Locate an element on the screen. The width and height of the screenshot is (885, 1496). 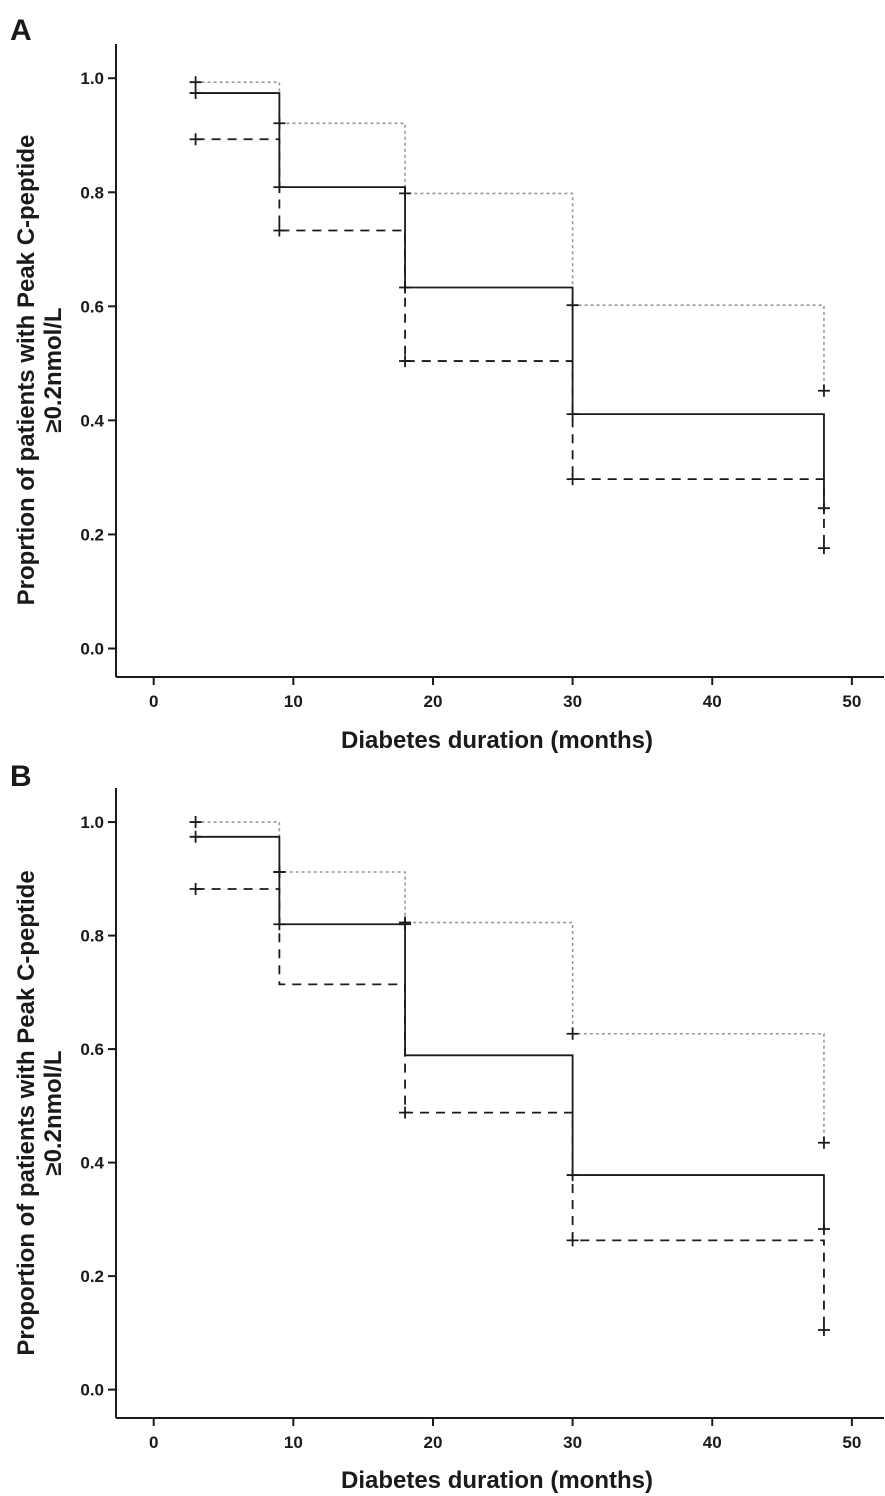
panel-a-y-axis-label-line2: ≥0.2nmol/L is located at coordinates (53, 369).